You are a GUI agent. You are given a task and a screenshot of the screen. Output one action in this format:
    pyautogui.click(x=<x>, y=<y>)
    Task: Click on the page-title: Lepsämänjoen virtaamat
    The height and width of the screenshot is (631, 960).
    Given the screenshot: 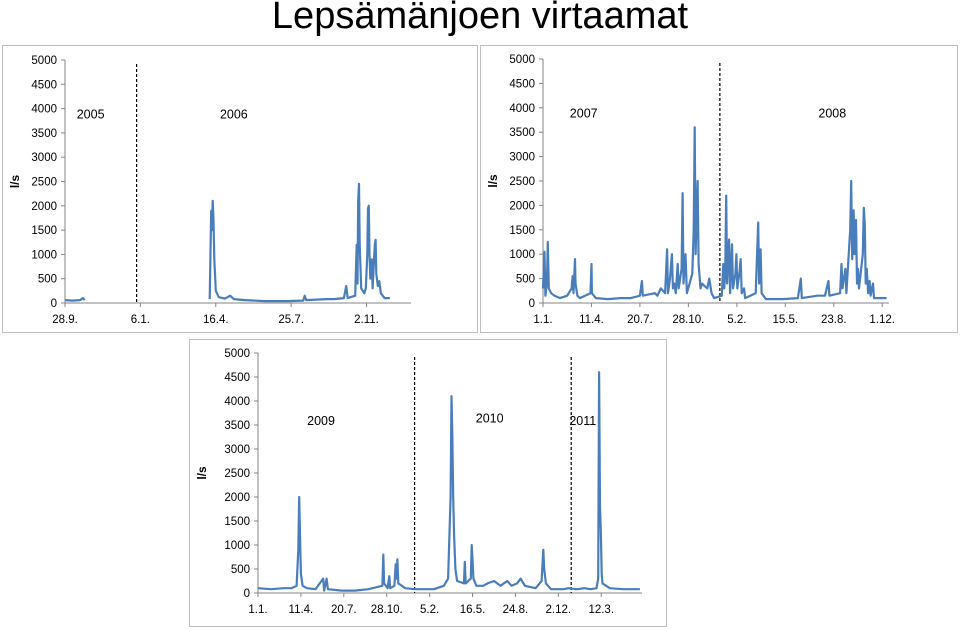 What is the action you would take?
    pyautogui.click(x=480, y=18)
    